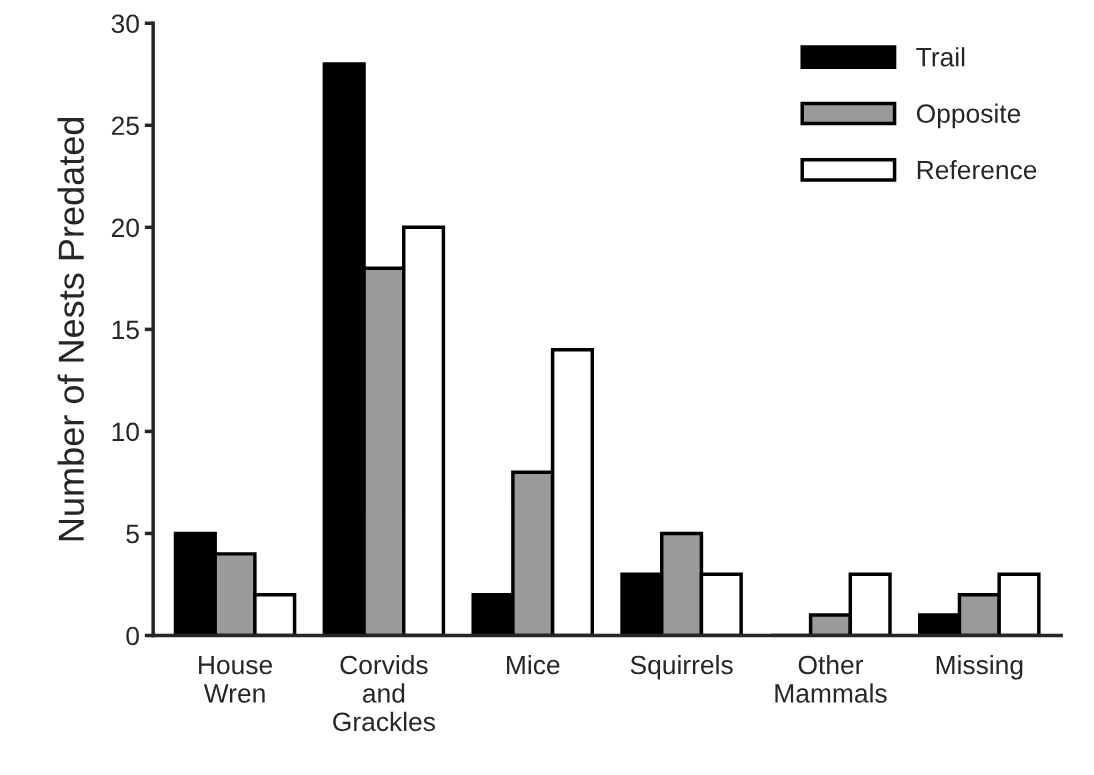 Image resolution: width=1094 pixels, height=775 pixels. I want to click on y-tick-label: 5, so click(132, 534).